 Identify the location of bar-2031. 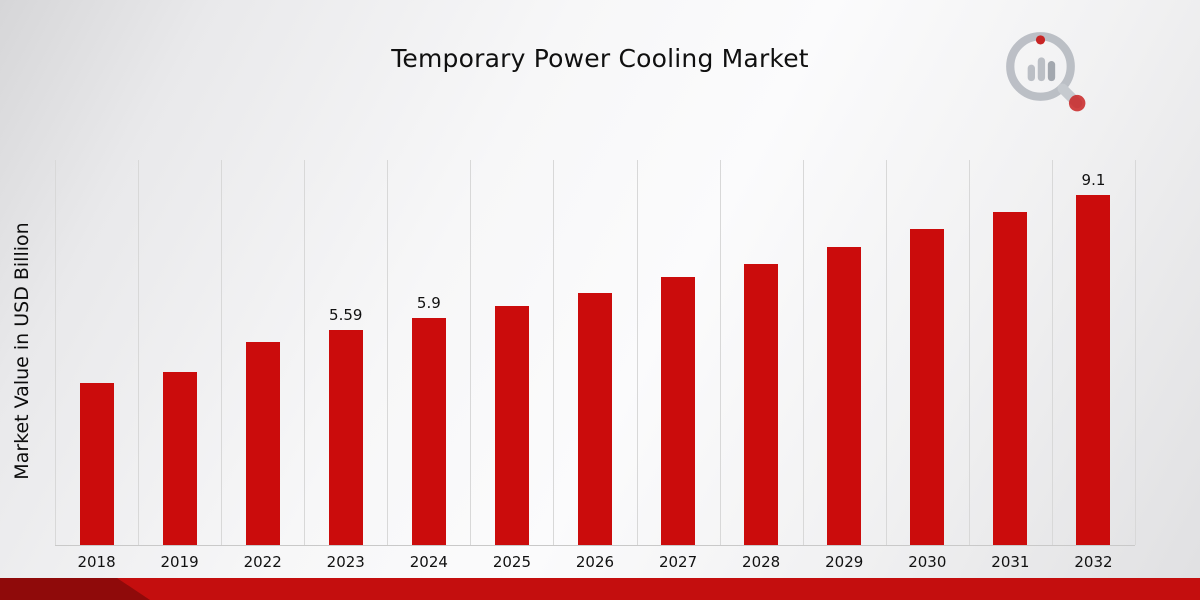
(1010, 378).